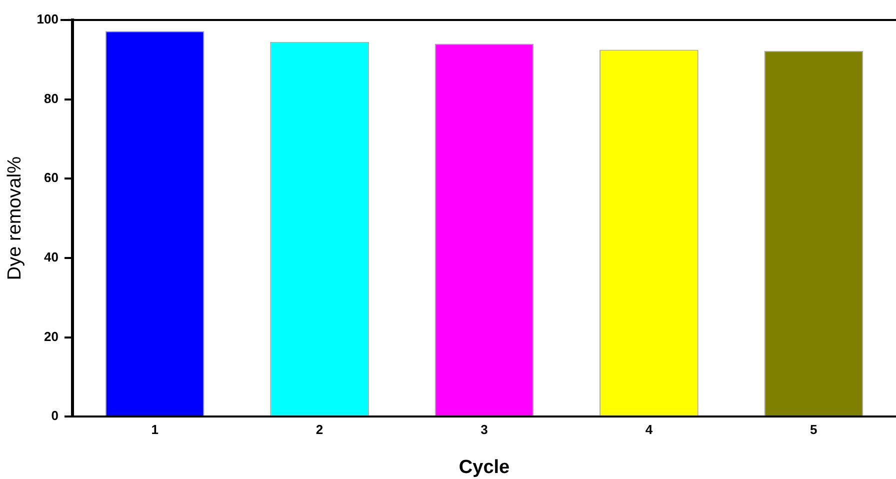 The width and height of the screenshot is (896, 479). What do you see at coordinates (484, 429) in the screenshot?
I see `x-tick-label: 3` at bounding box center [484, 429].